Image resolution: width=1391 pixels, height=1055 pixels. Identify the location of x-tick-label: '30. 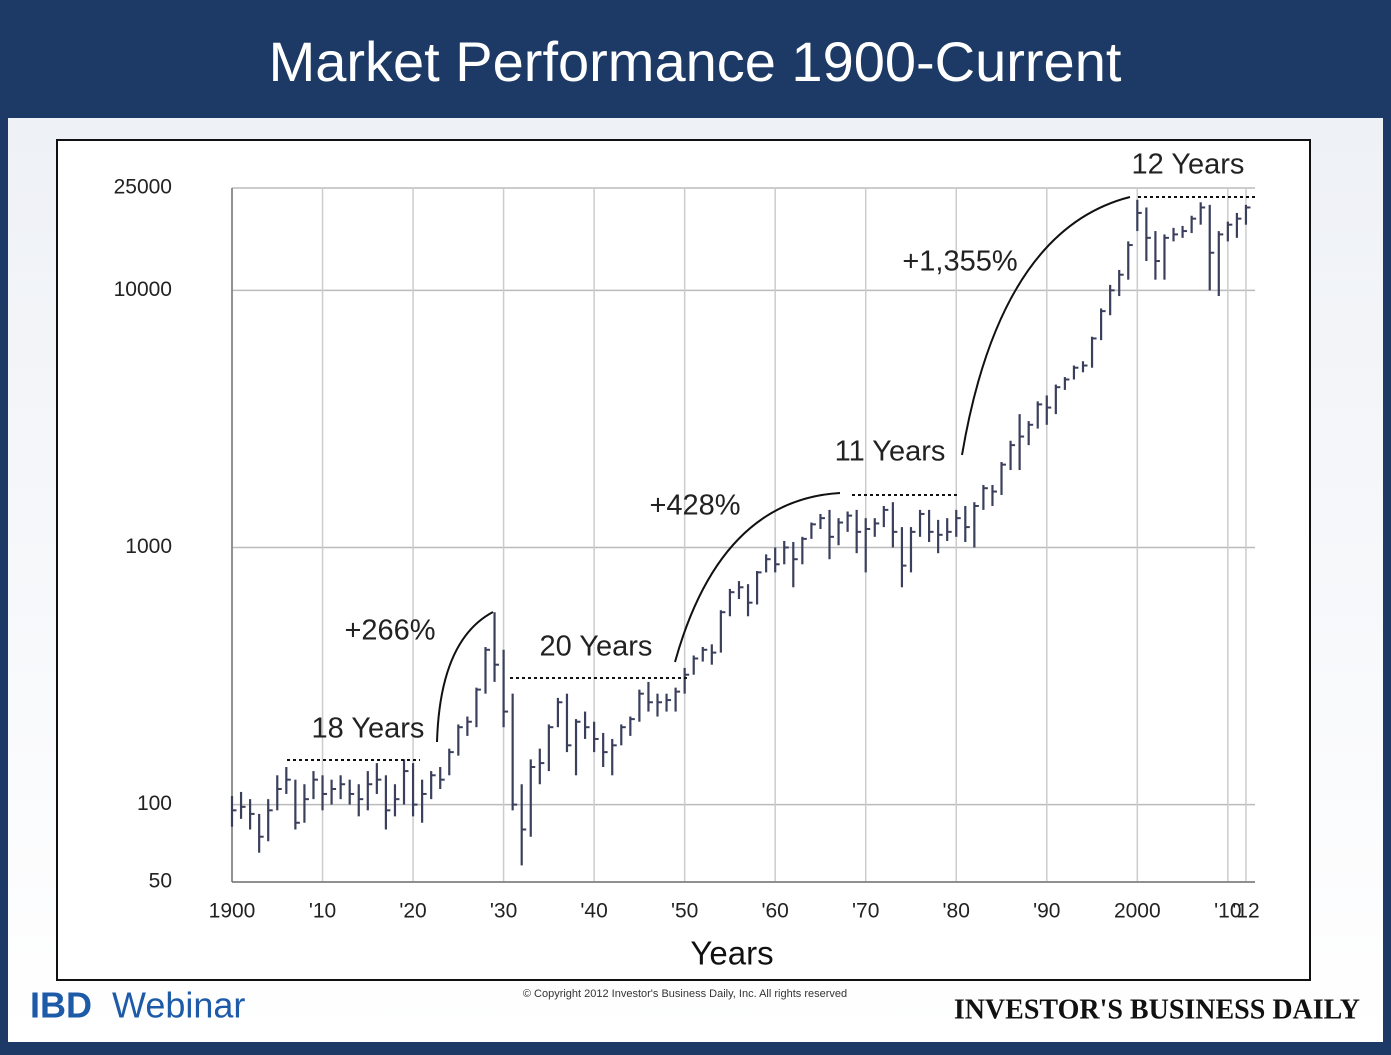
(503, 911).